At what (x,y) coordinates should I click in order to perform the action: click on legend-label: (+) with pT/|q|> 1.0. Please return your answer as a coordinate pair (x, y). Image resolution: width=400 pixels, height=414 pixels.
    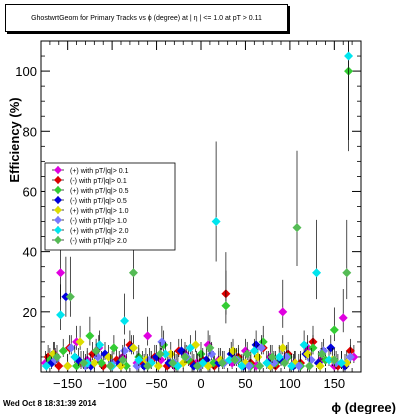
    Looking at the image, I should click on (99, 211).